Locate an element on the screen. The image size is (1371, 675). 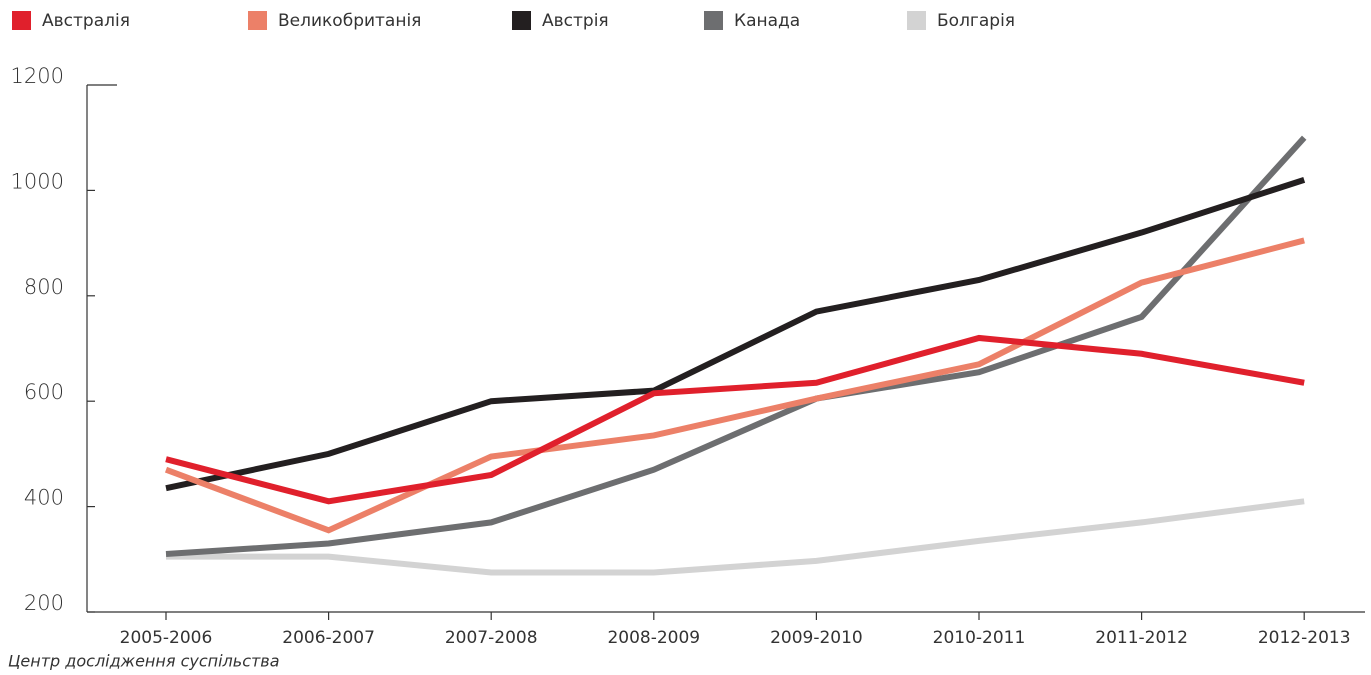
y-tick-label: 200 is located at coordinates (44, 603).